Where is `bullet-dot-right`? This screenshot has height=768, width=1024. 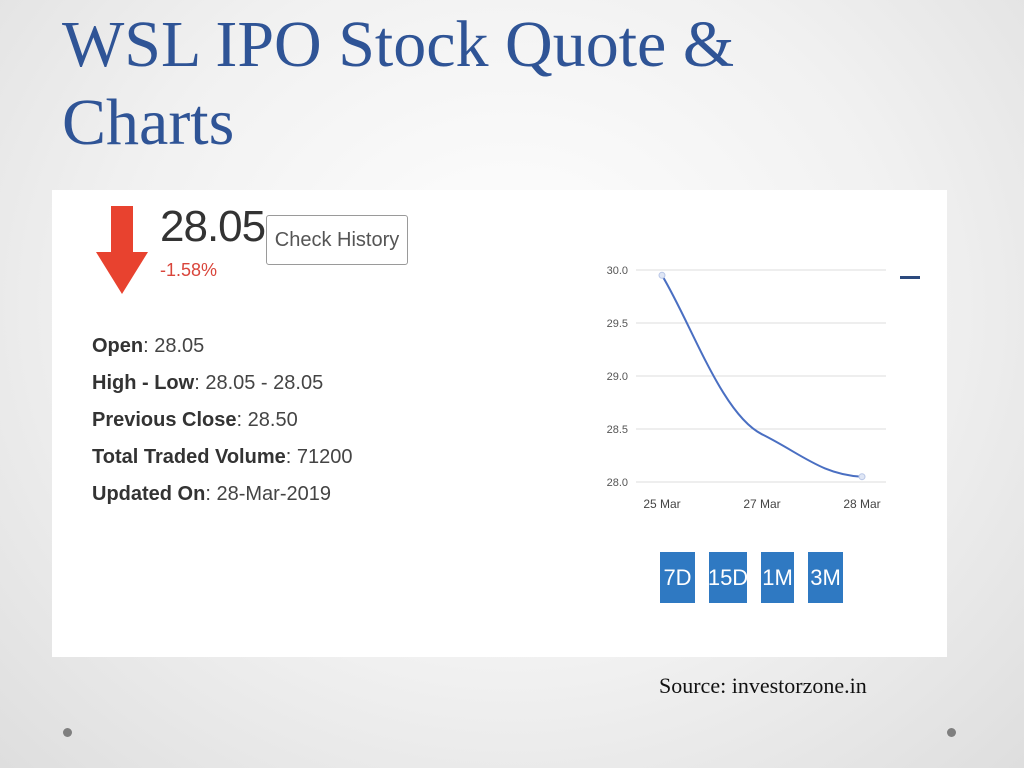
bullet-dot-right is located at coordinates (951, 732).